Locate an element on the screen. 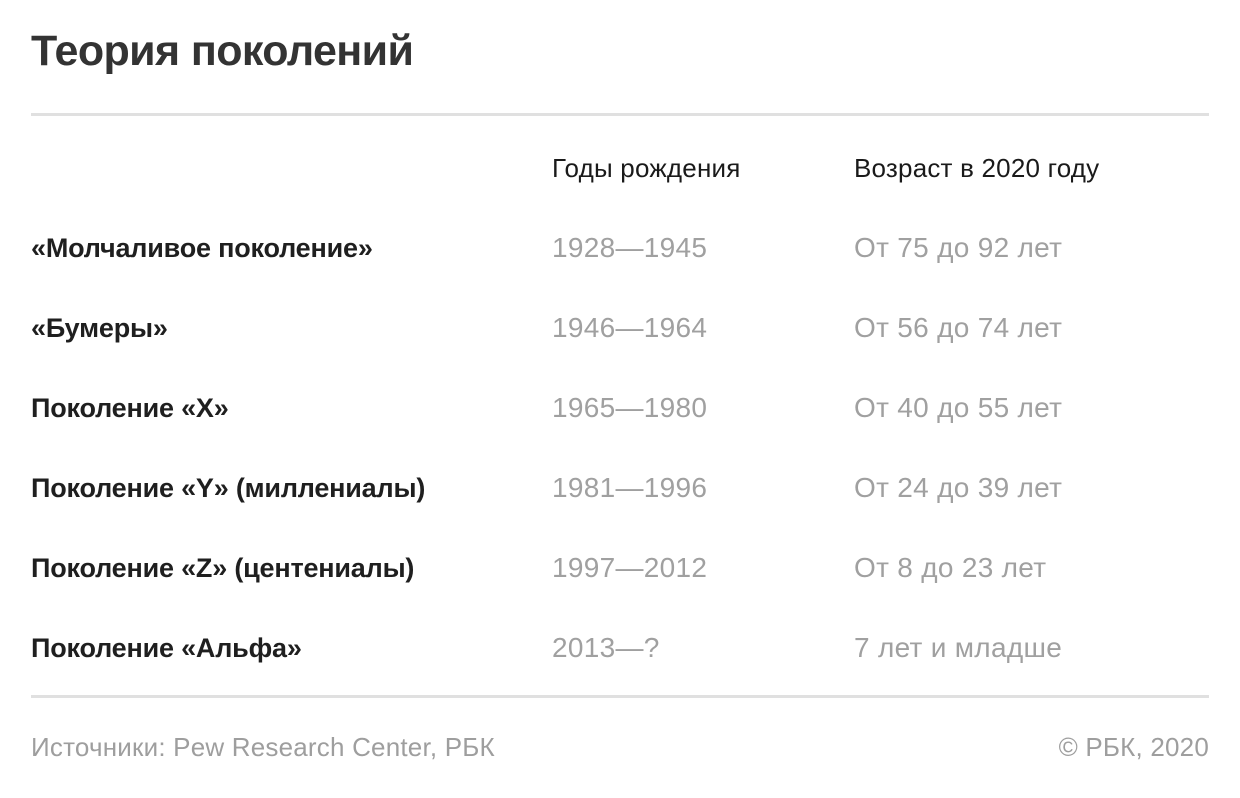 Image resolution: width=1240 pixels, height=798 pixels. age-range: 7 лет и младше is located at coordinates (958, 647).